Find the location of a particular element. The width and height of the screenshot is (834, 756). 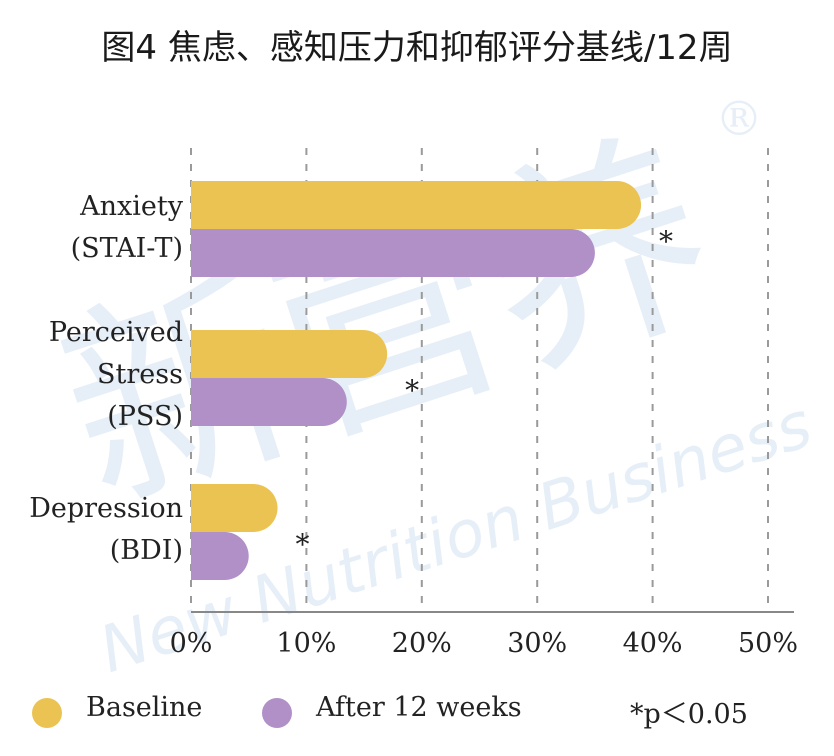

x-tick-label: 20% is located at coordinates (422, 643).